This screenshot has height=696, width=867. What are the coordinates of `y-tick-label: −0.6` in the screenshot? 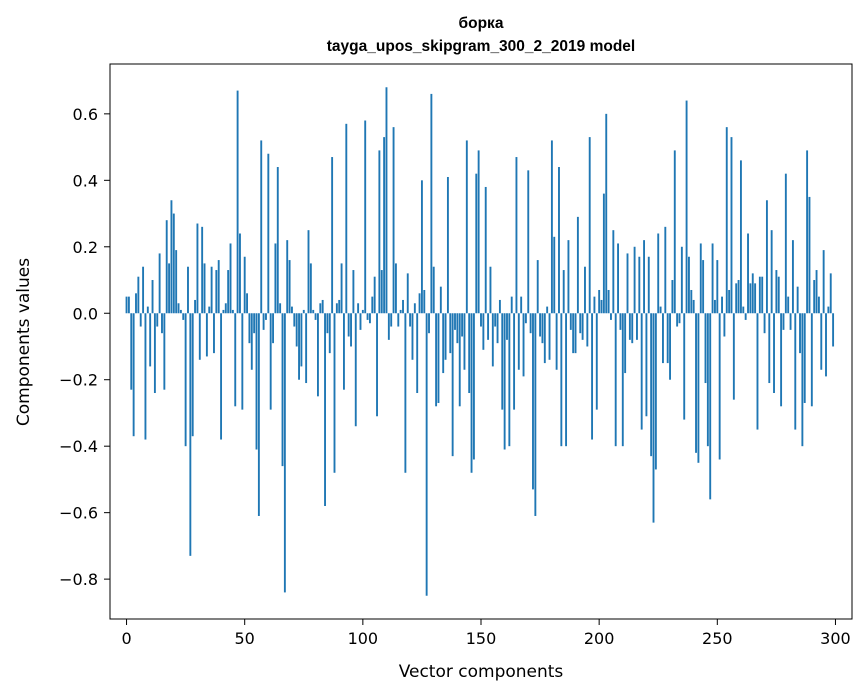 It's located at (78, 513).